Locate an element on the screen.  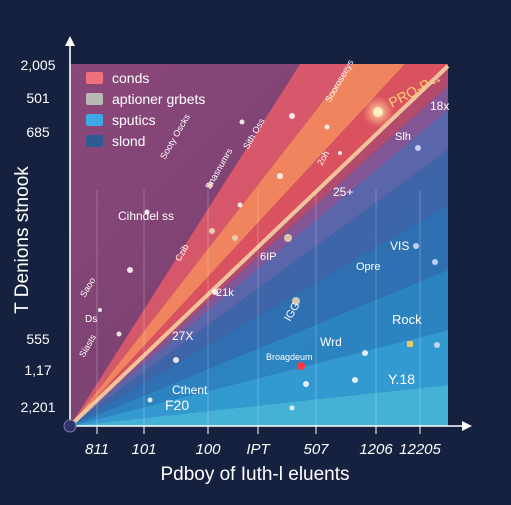
x-tick-label: 100 is located at coordinates (208, 449).